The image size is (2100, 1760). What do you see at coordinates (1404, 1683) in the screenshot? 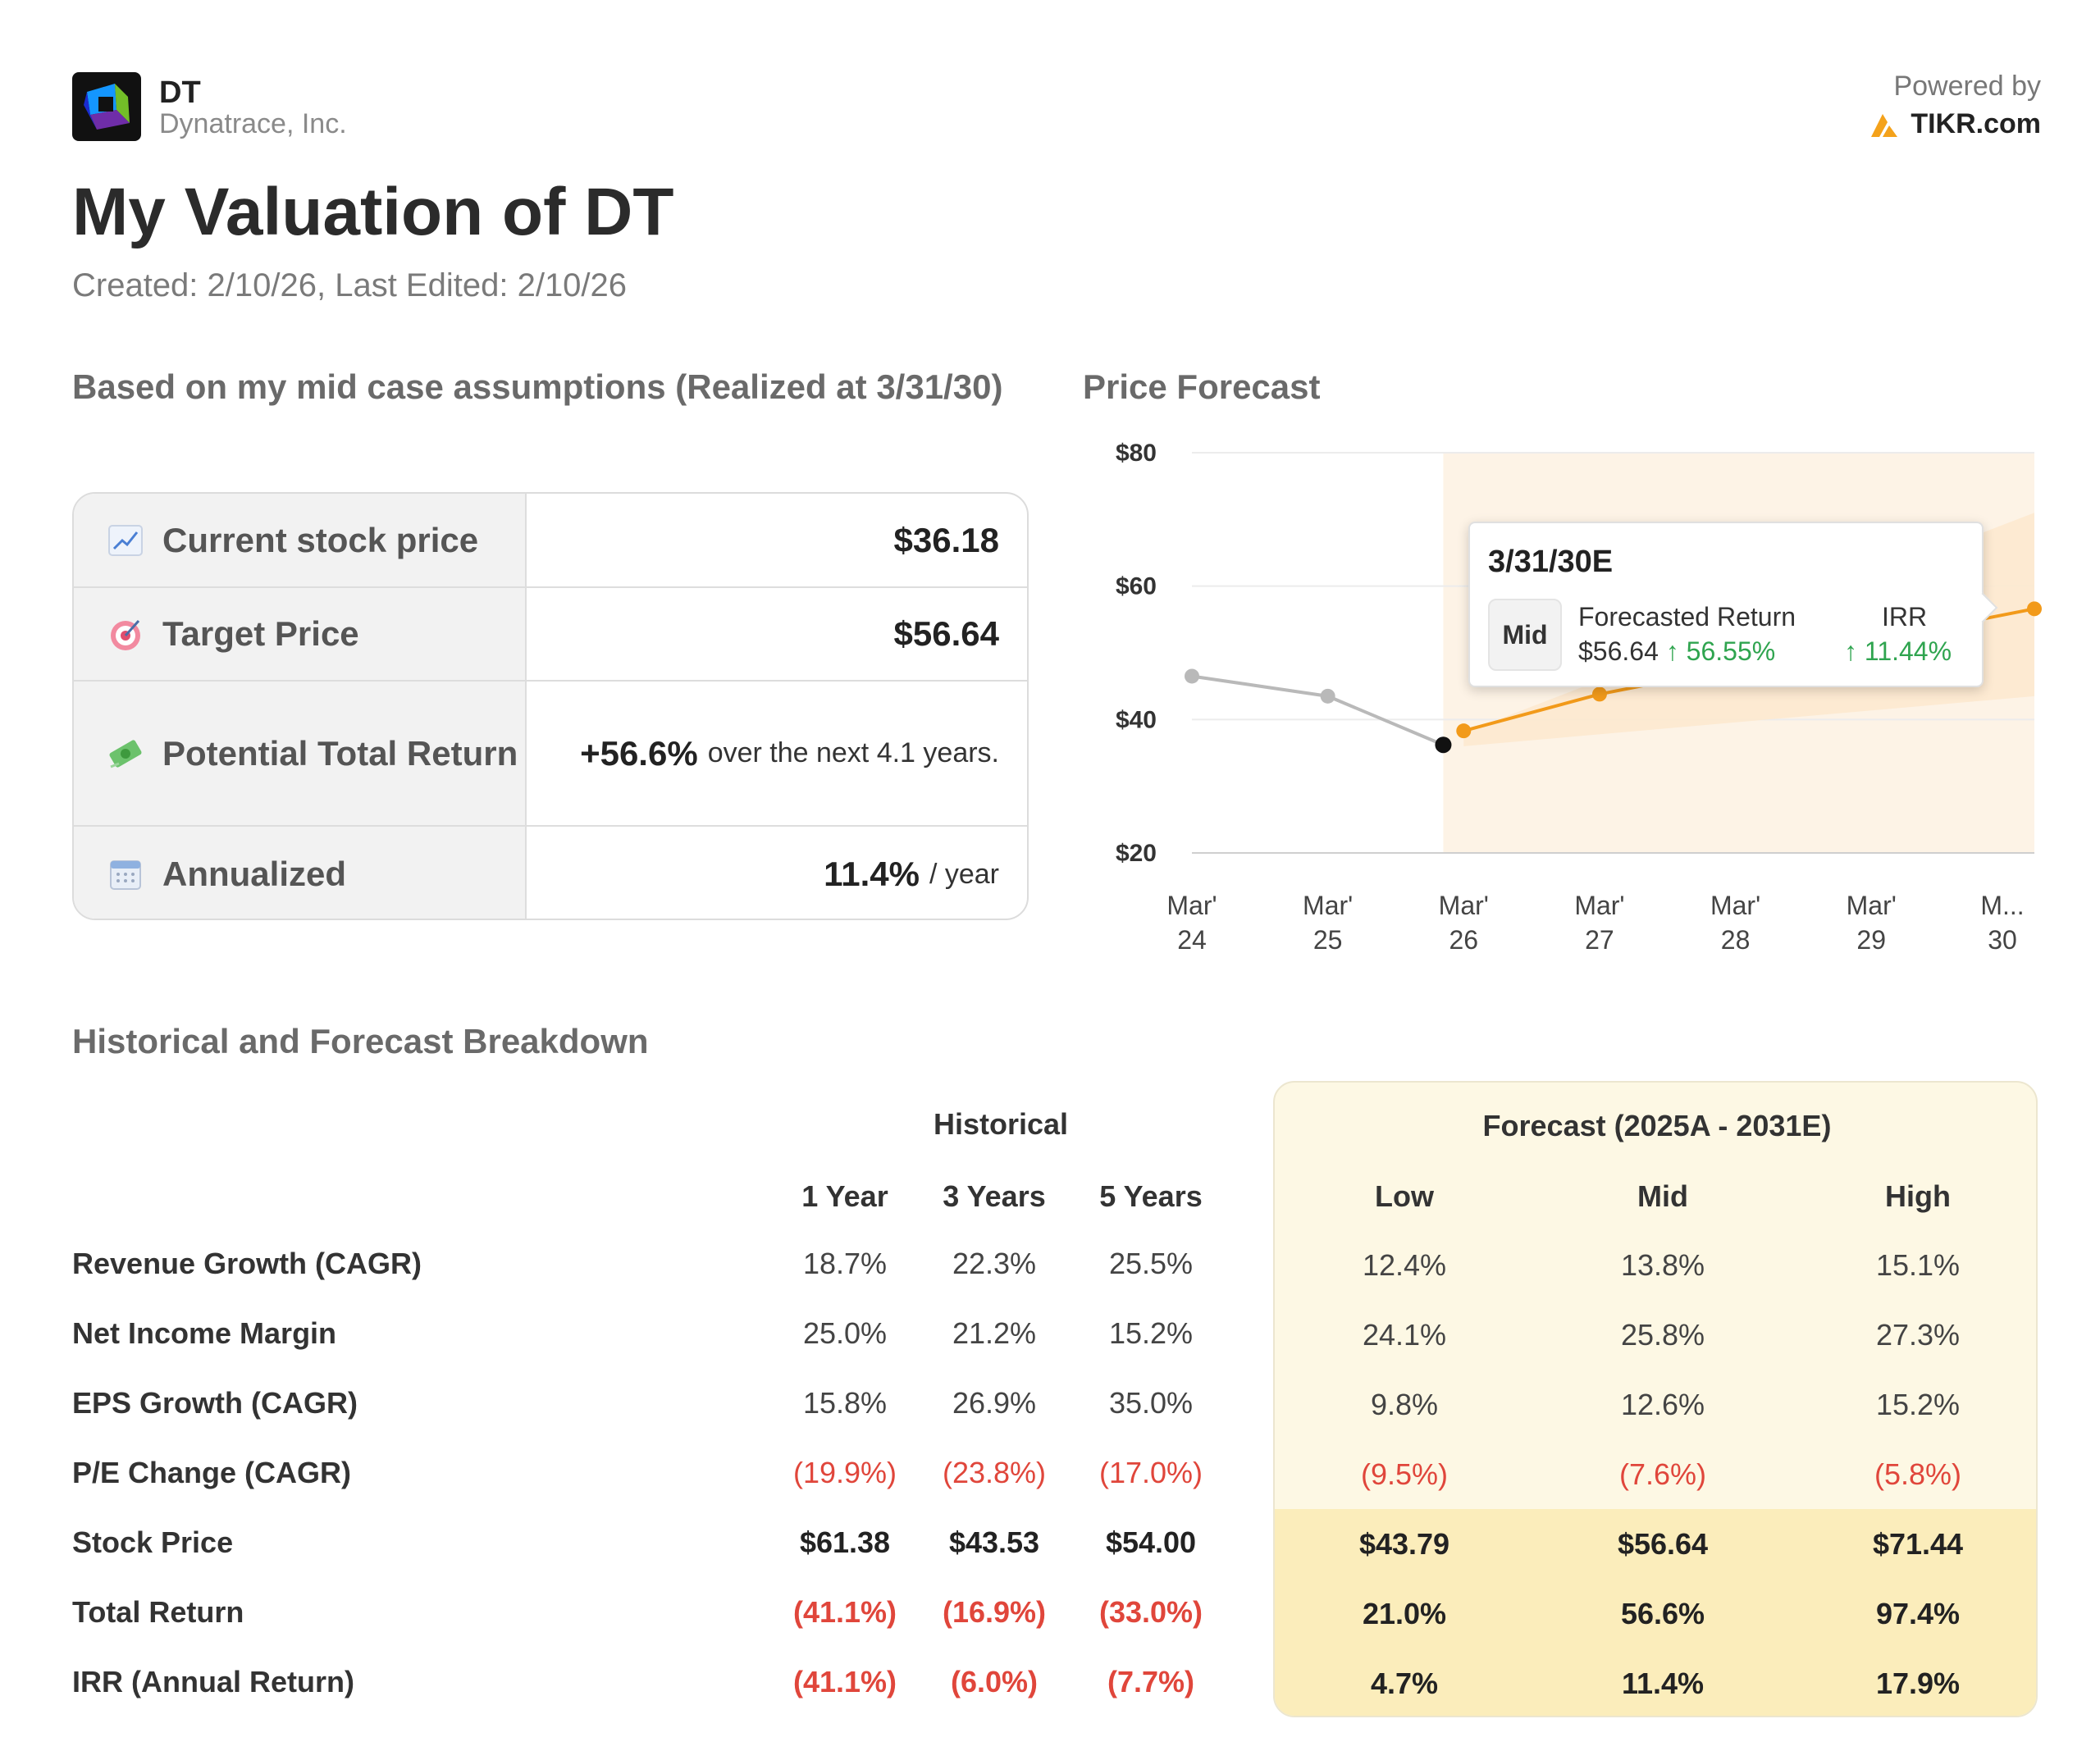
I see `table-cell: 4.7%` at bounding box center [1404, 1683].